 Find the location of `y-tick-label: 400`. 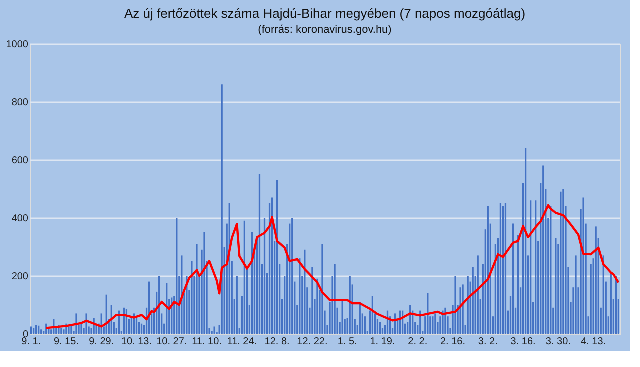

y-tick-label: 400 is located at coordinates (20, 219).